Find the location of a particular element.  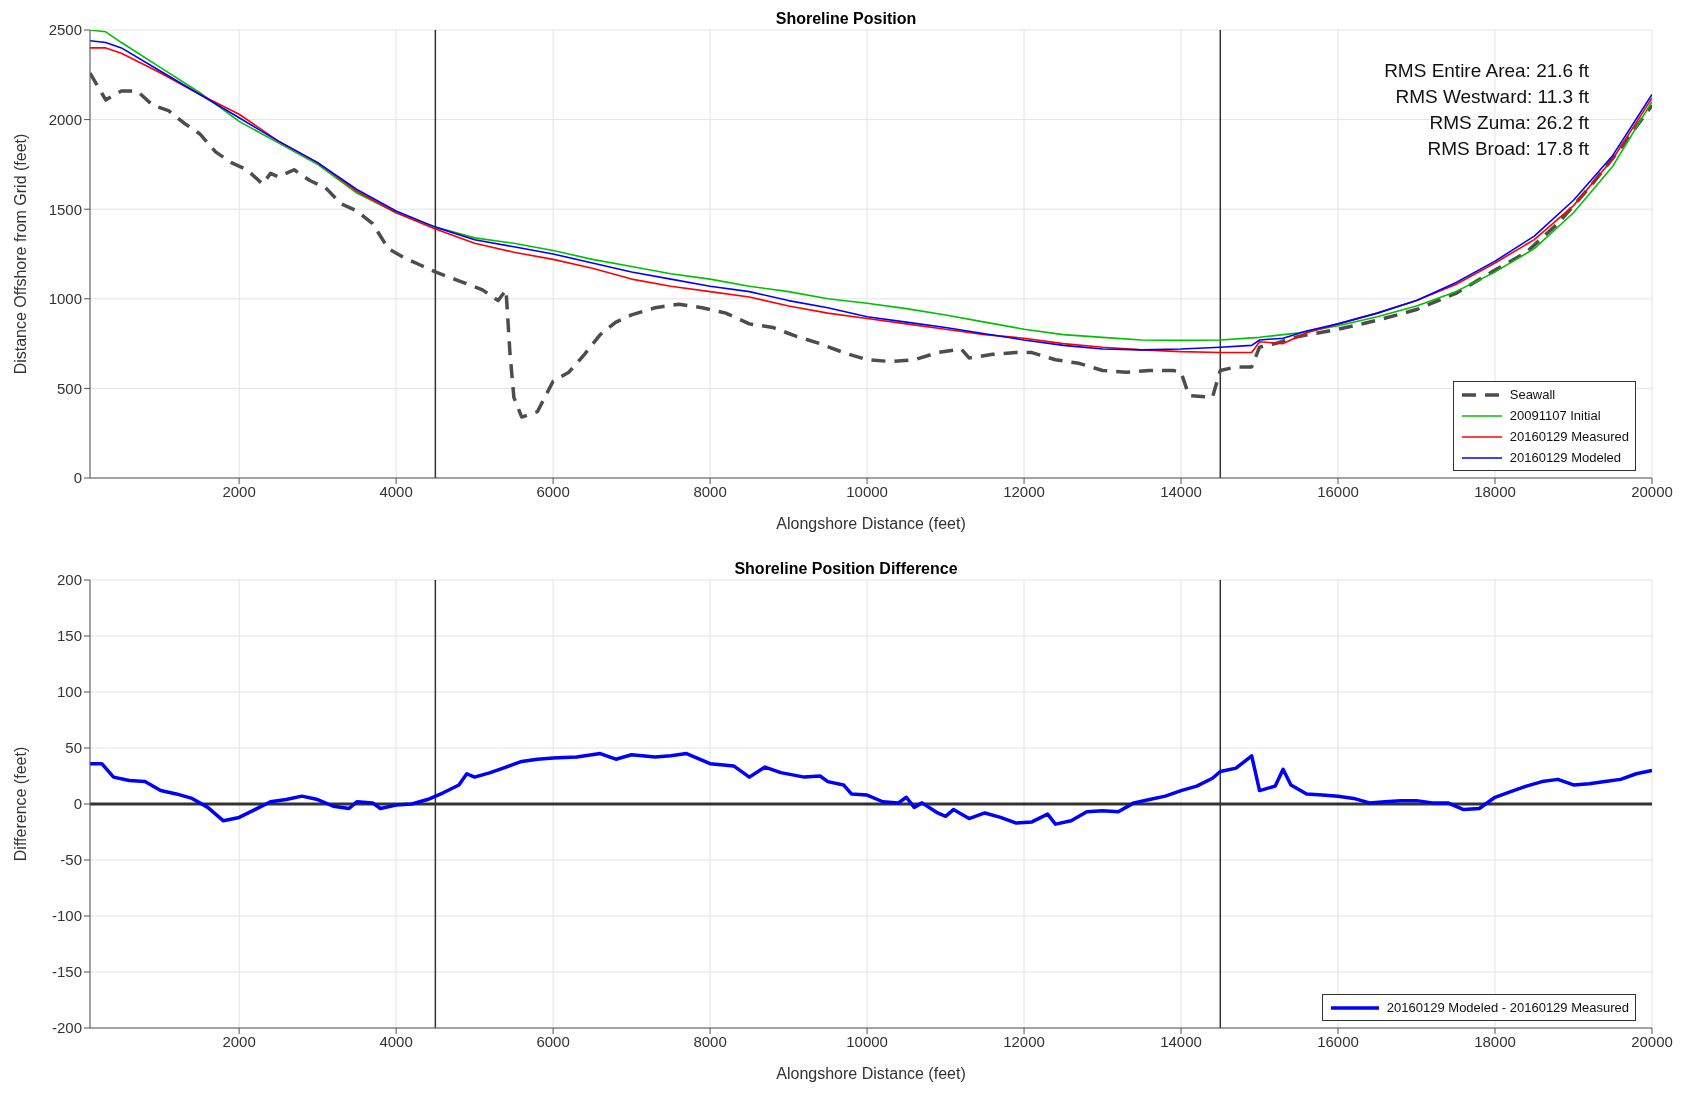

legend-label: 20160129 Modeled - 20160129 Measured is located at coordinates (1507, 1007).